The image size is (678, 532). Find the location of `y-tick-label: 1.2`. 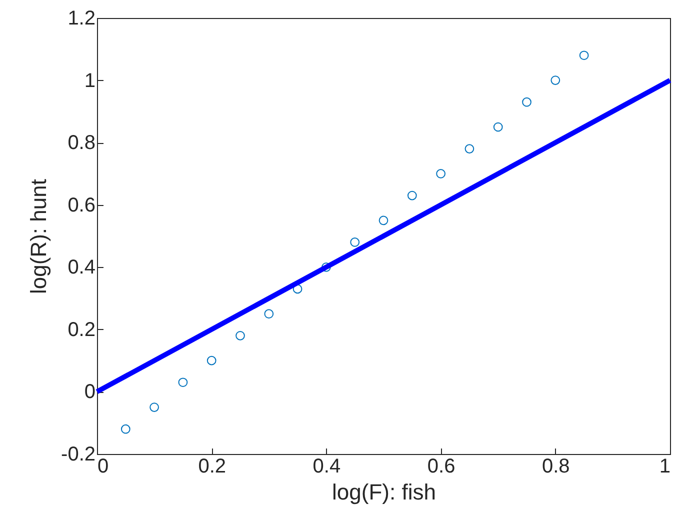

y-tick-label: 1.2 is located at coordinates (82, 19).